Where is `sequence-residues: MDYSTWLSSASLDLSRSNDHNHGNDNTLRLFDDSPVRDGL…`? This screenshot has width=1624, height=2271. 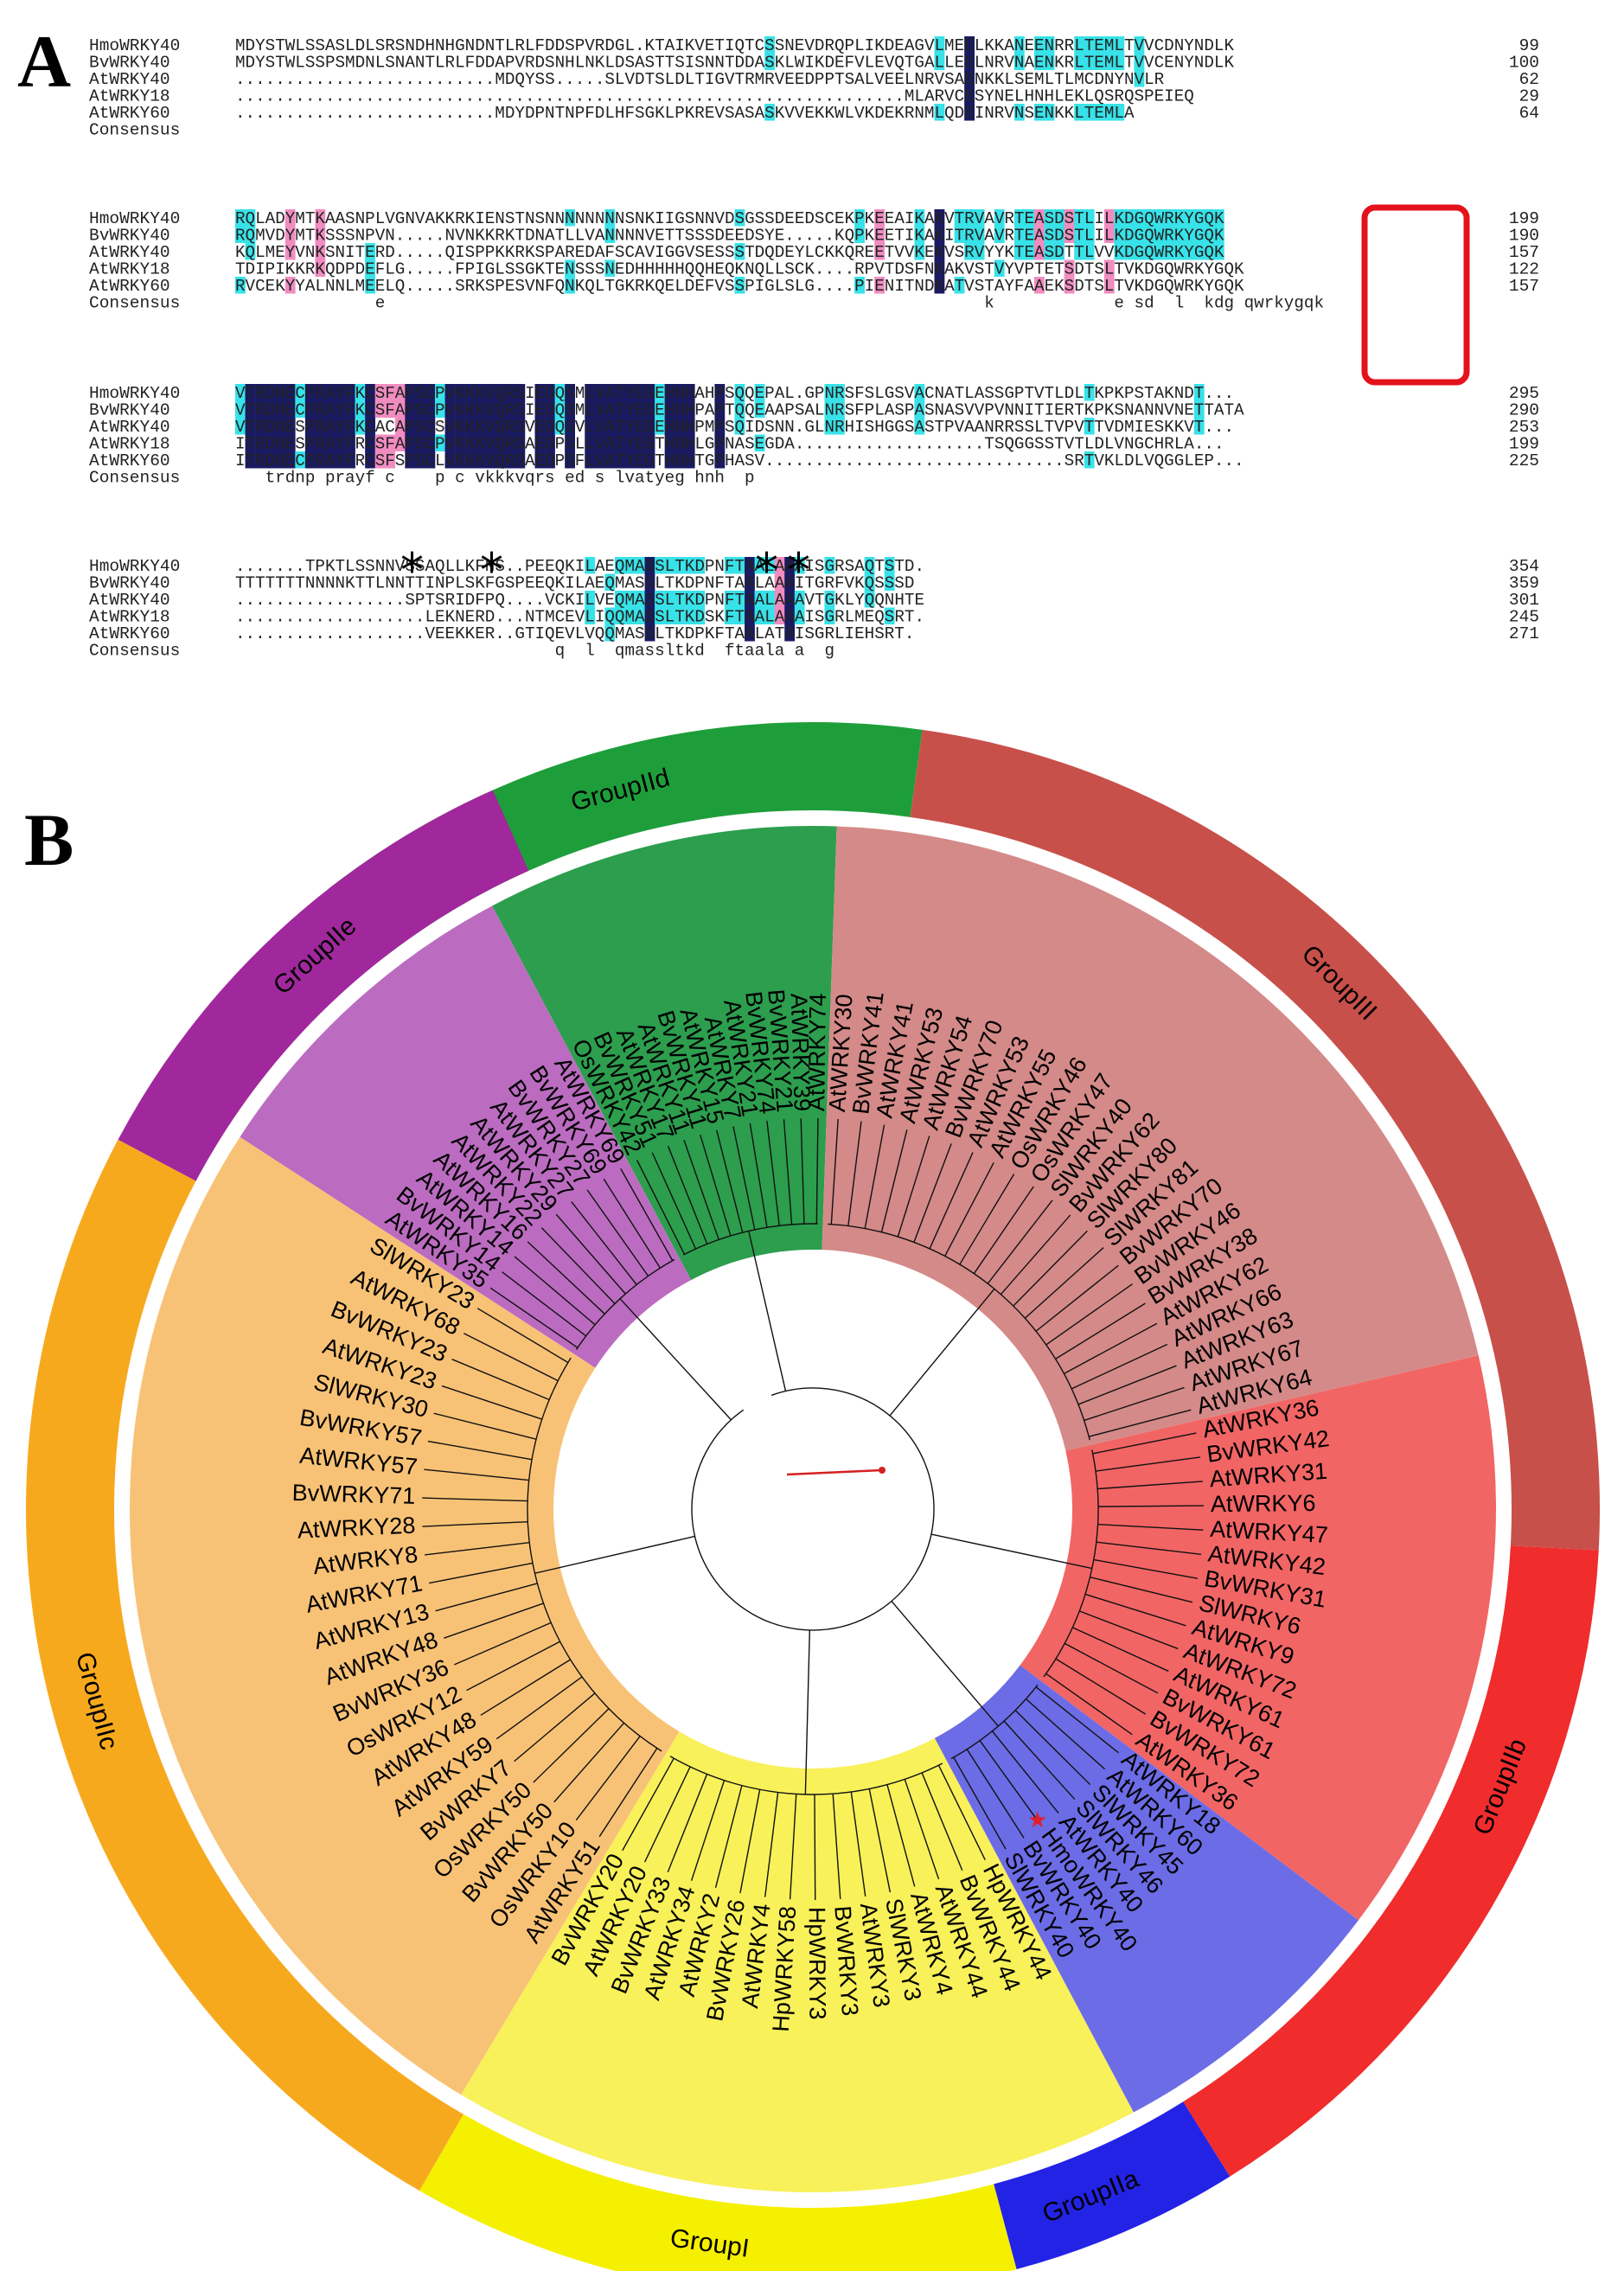 sequence-residues: MDYSTWLSSASLDLSRSNDHNHGNDNTLRLFDDSPVRDGL… is located at coordinates (734, 45).